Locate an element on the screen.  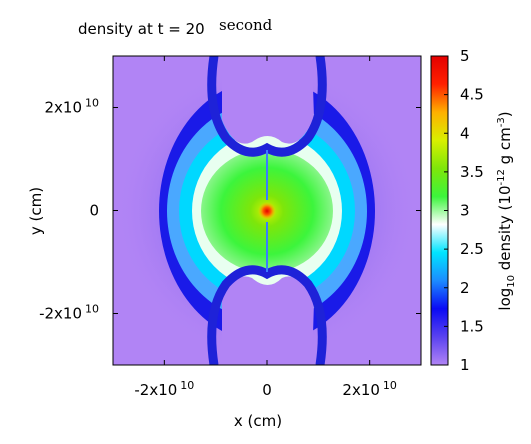
x-tick-label: 2x10 10 is located at coordinates (369, 389).